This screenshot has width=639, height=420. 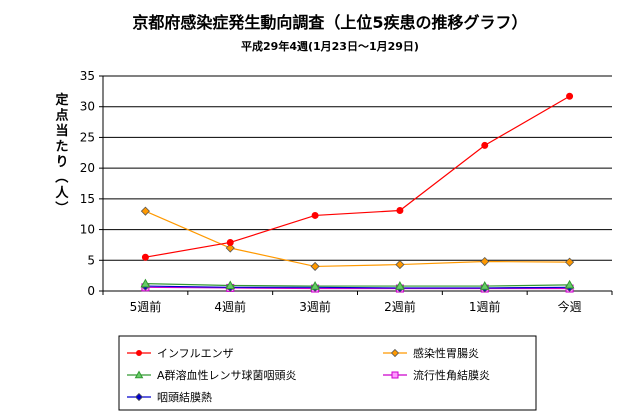 What do you see at coordinates (446, 353) in the screenshot?
I see `legend-label-1: 感染性胃腸炎` at bounding box center [446, 353].